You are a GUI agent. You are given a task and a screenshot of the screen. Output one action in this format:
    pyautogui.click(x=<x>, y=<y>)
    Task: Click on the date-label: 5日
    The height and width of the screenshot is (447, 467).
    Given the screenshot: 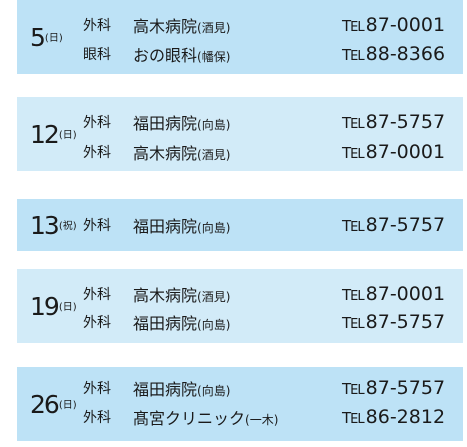 What is the action you would take?
    pyautogui.click(x=46, y=37)
    